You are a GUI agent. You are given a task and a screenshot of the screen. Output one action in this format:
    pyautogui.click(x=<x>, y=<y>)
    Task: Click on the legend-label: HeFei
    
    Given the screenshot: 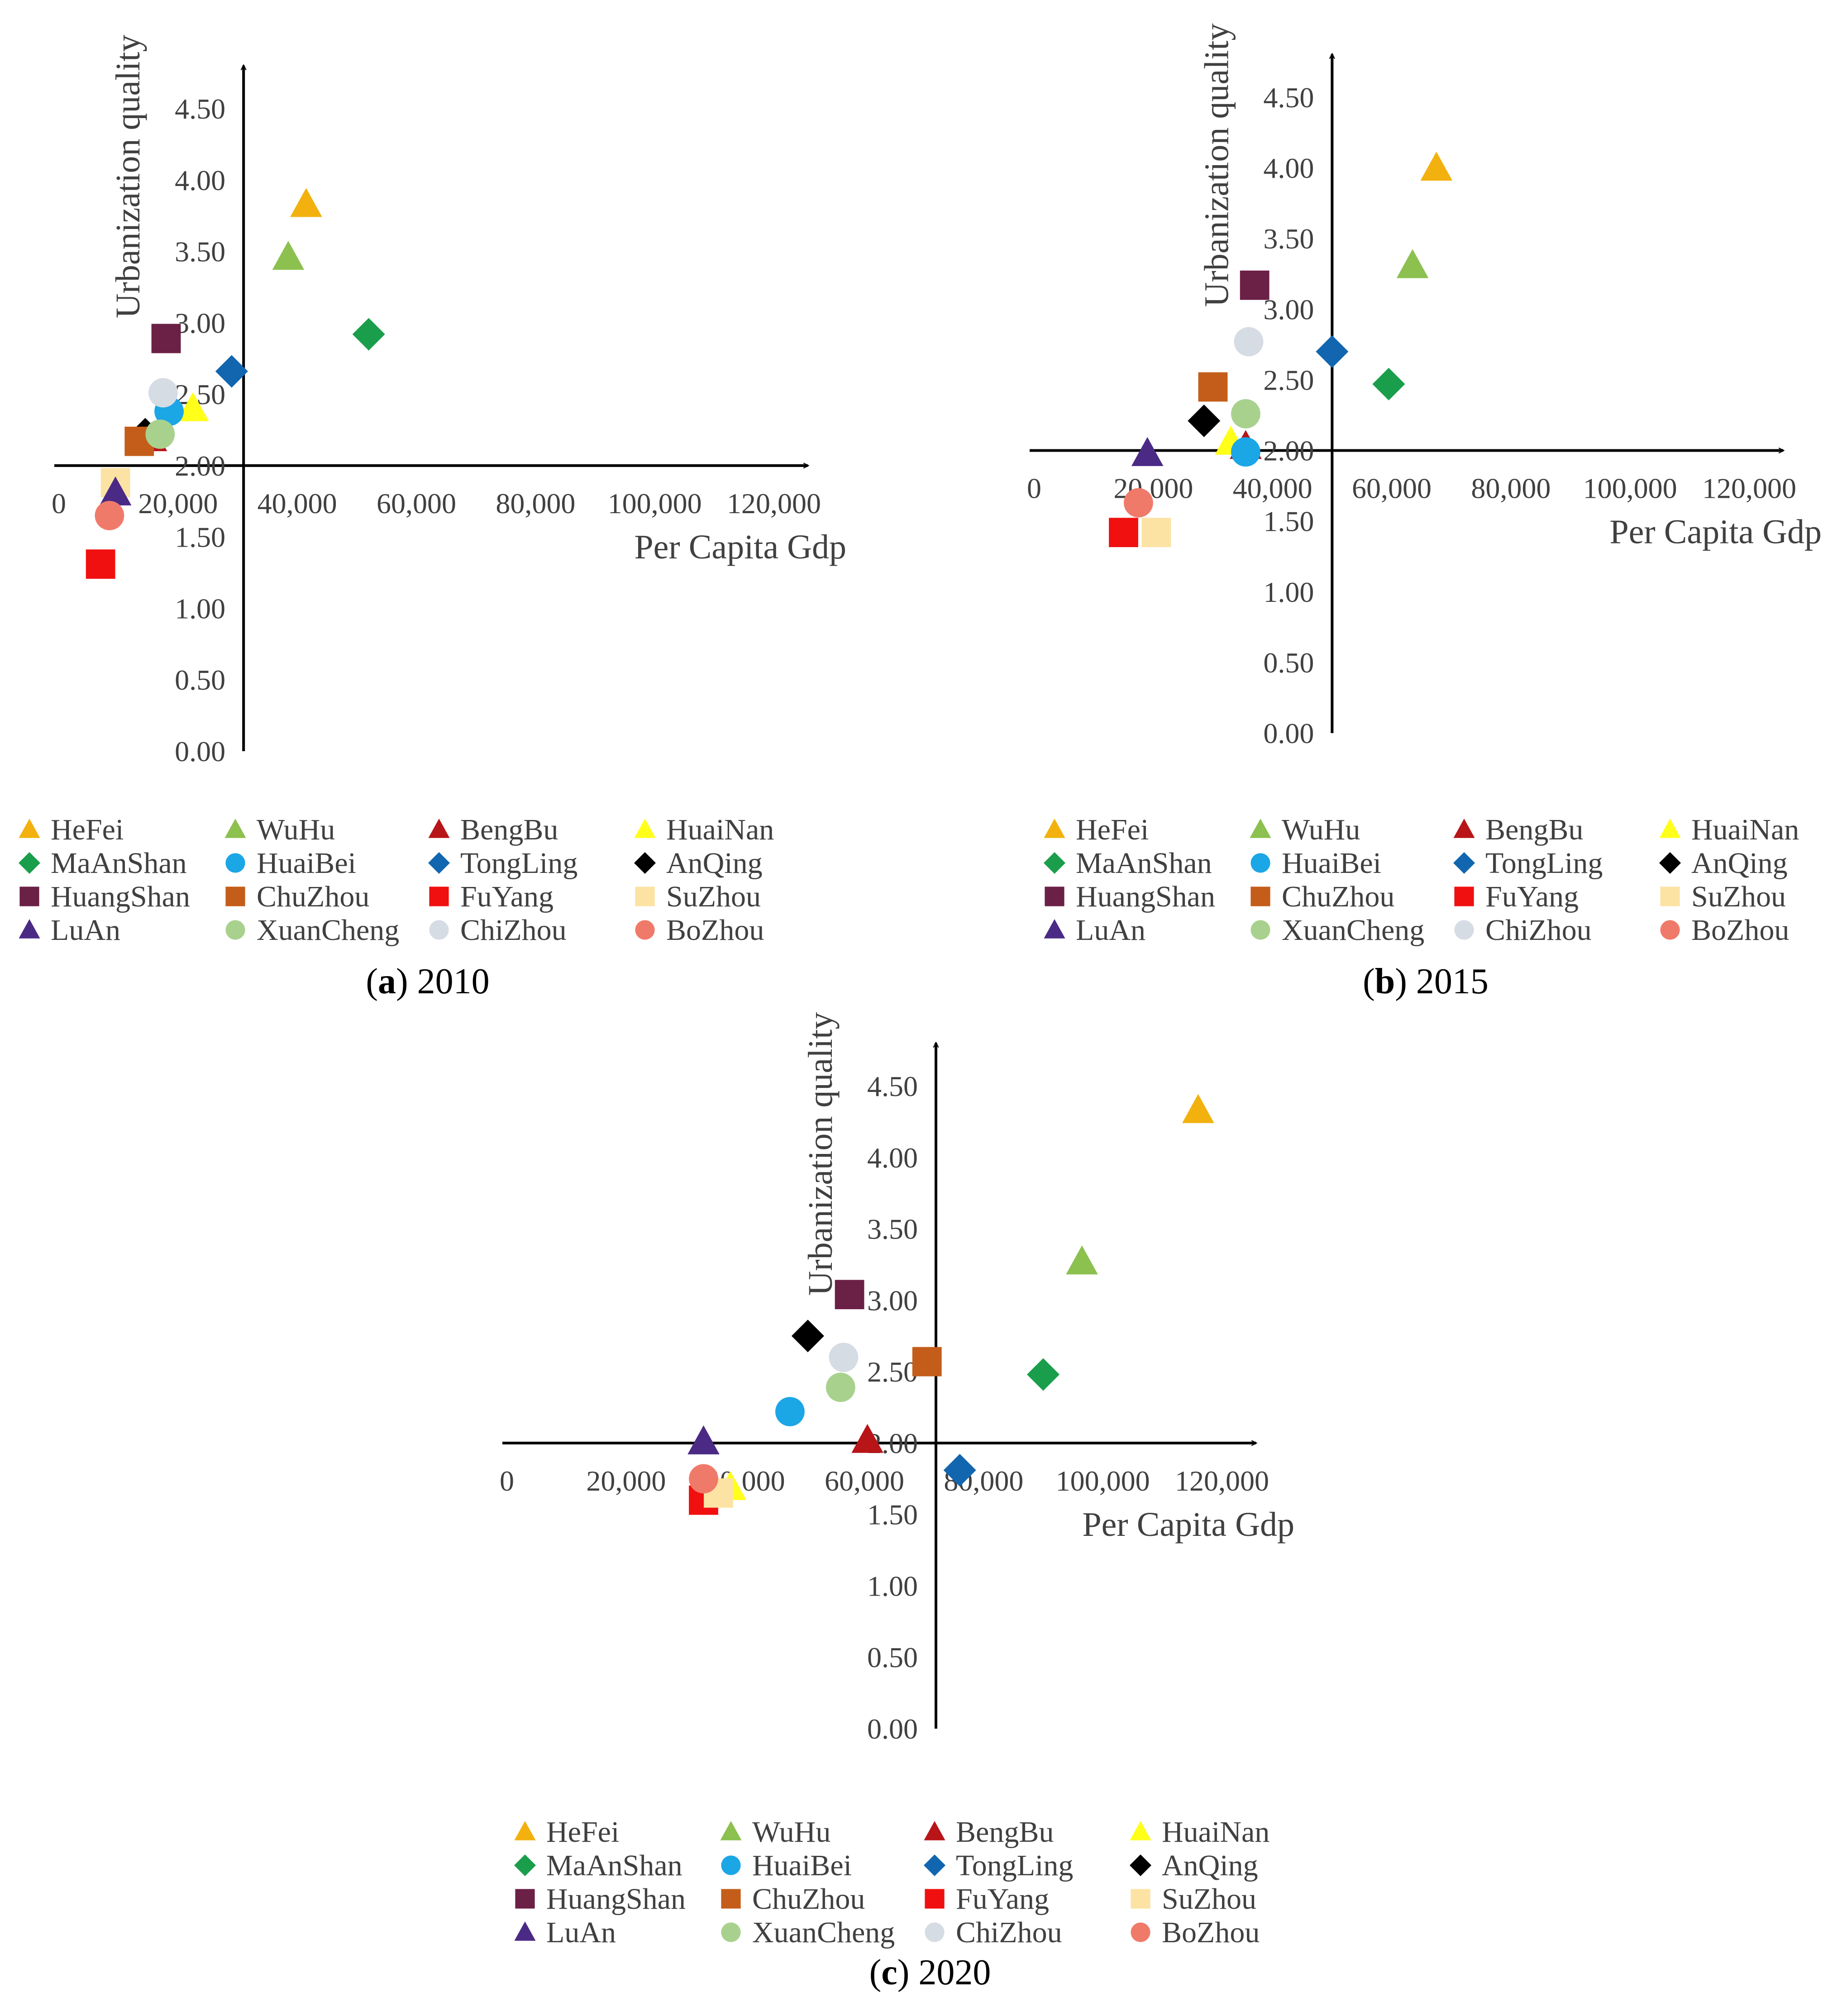 What is the action you would take?
    pyautogui.click(x=582, y=1832)
    